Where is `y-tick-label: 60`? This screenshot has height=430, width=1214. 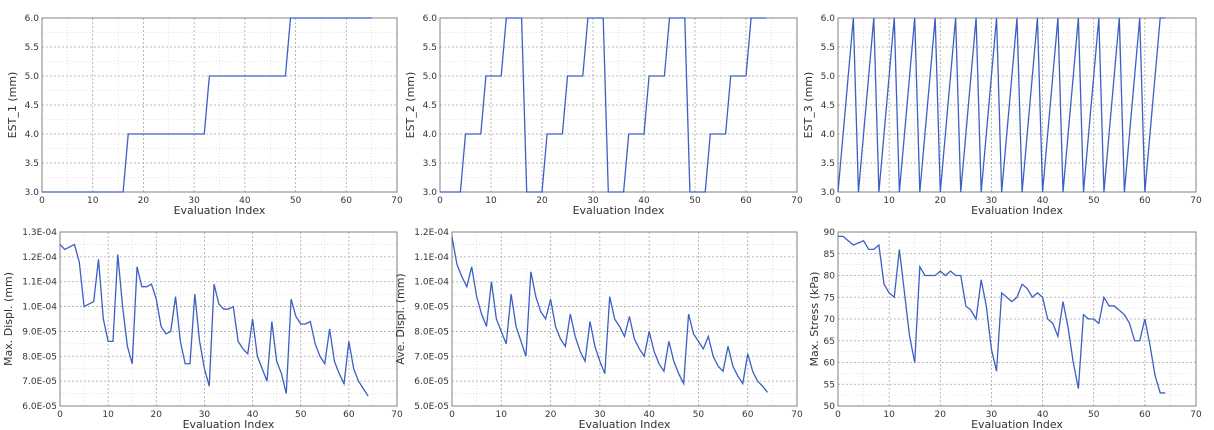 y-tick-label: 60 is located at coordinates (830, 364).